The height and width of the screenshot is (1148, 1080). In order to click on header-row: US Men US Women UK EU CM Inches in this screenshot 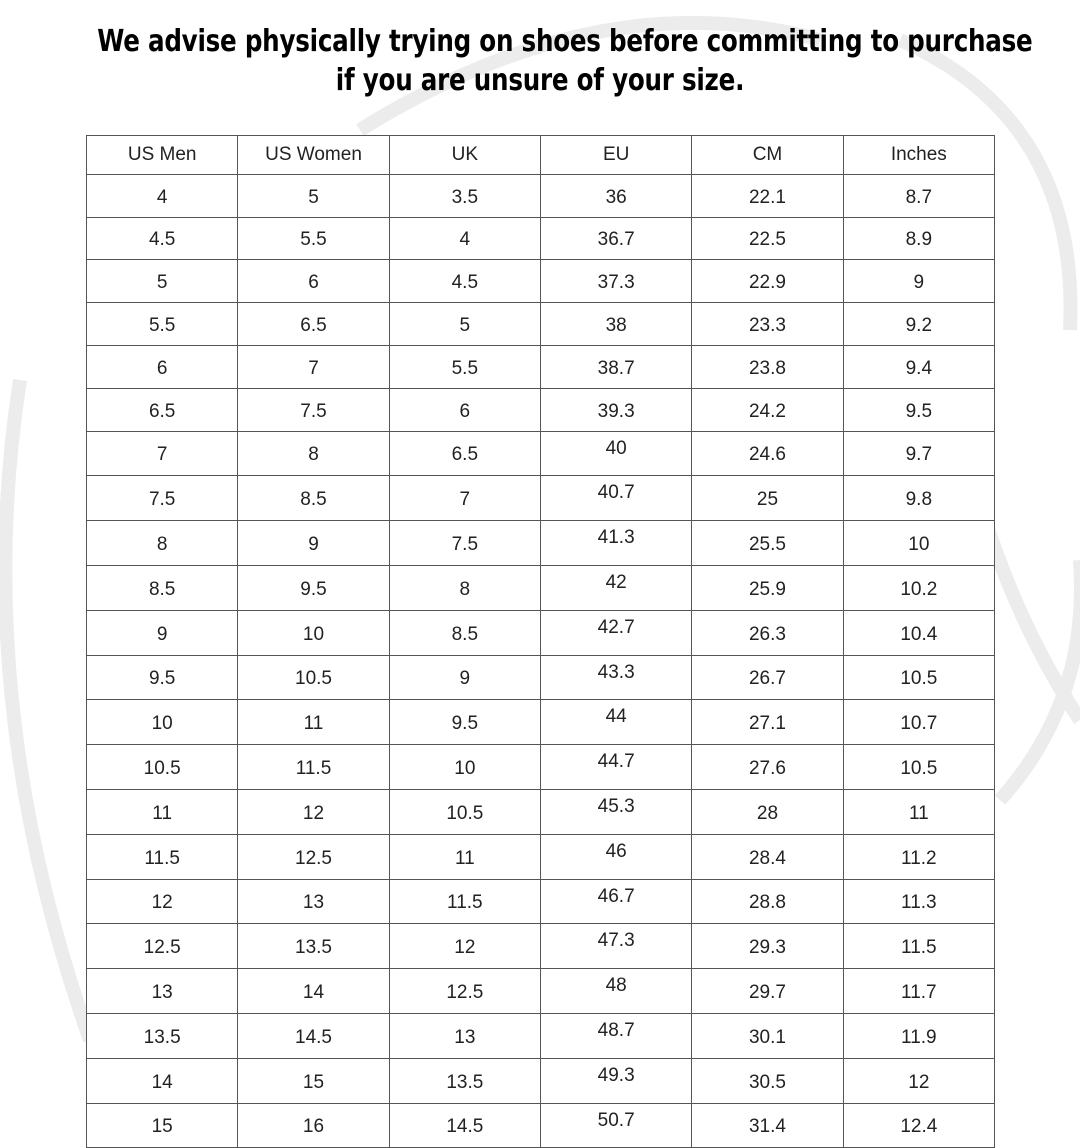, I will do `click(540, 155)`.